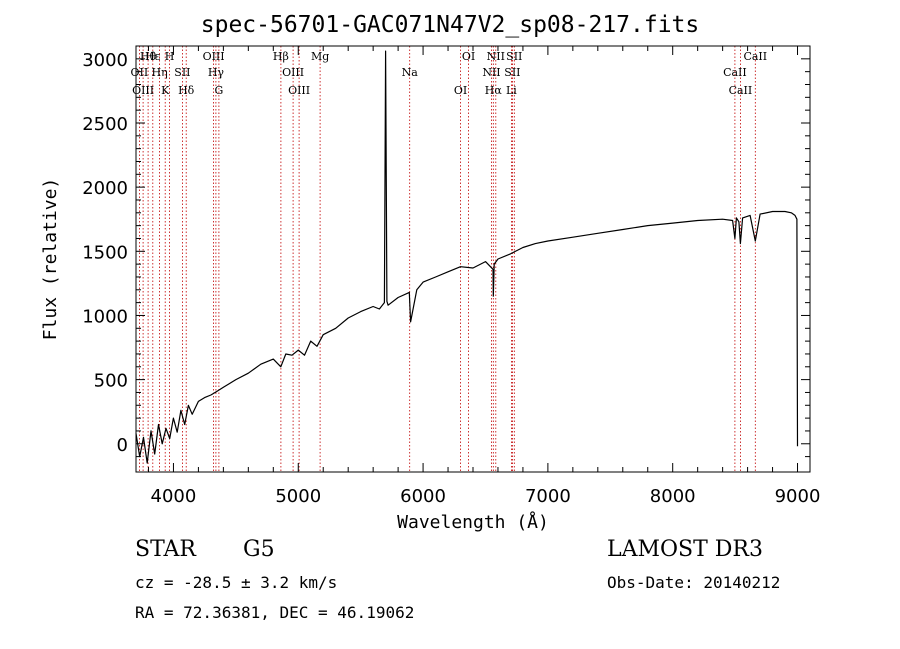 The width and height of the screenshot is (900, 649). Describe the element at coordinates (140, 72) in the screenshot. I see `line-label: OII` at that location.